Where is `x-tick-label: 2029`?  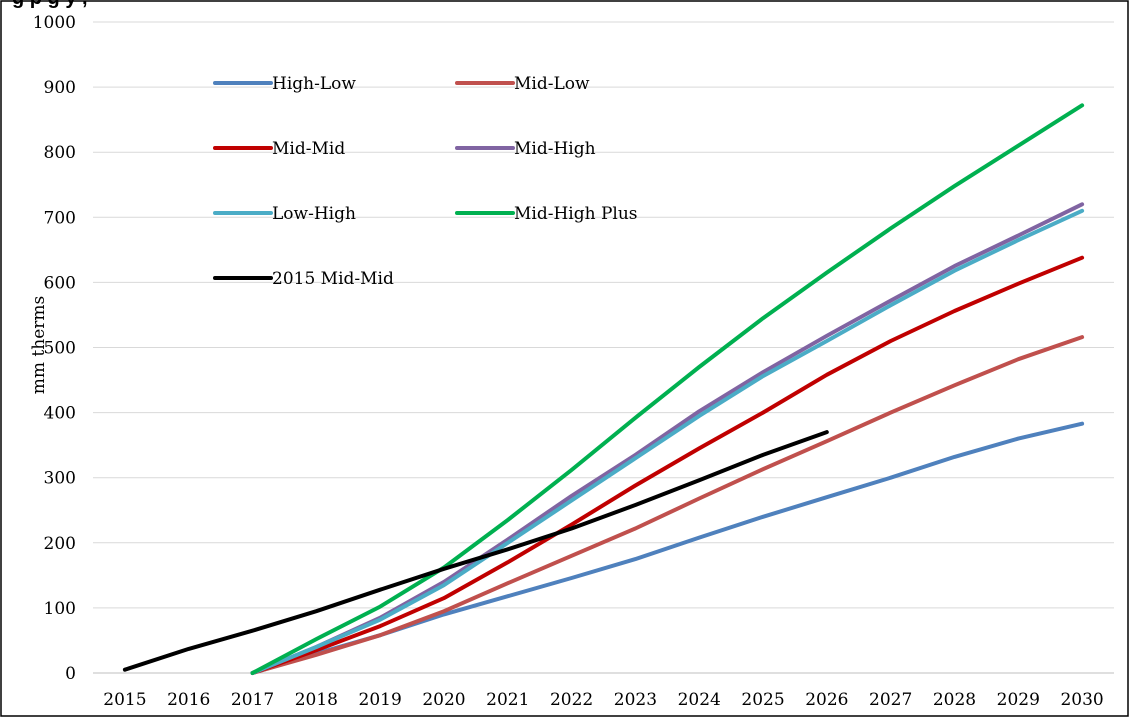 x-tick-label: 2029 is located at coordinates (1018, 700).